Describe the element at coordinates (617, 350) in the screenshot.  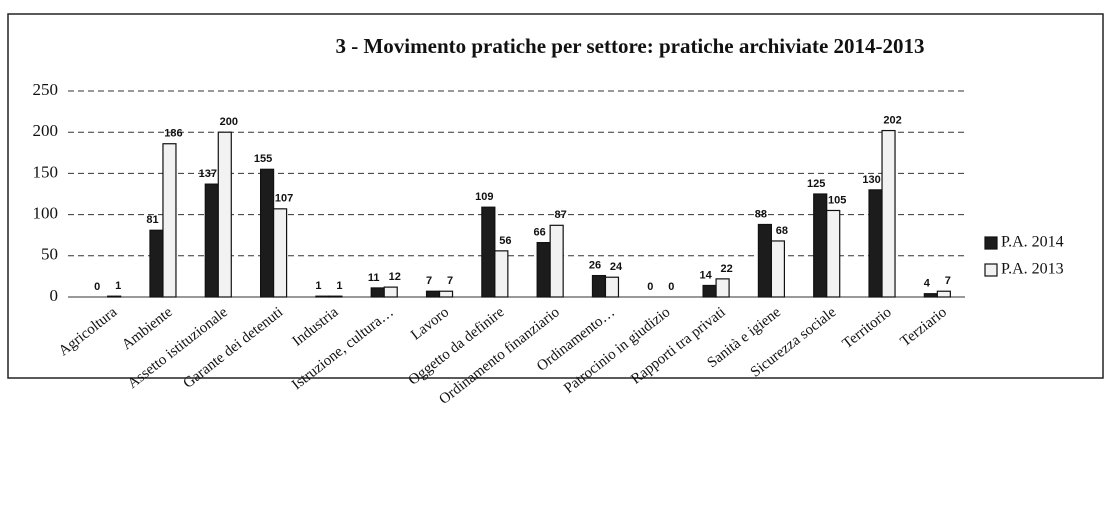
I see `x-tick-label: Patrocinio in giudizio` at that location.